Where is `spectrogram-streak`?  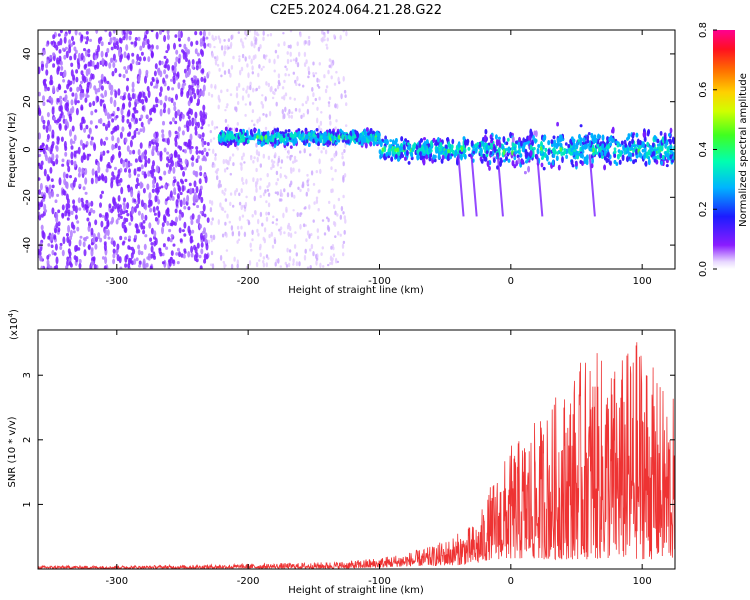
spectrogram-streak is located at coordinates (474, 185).